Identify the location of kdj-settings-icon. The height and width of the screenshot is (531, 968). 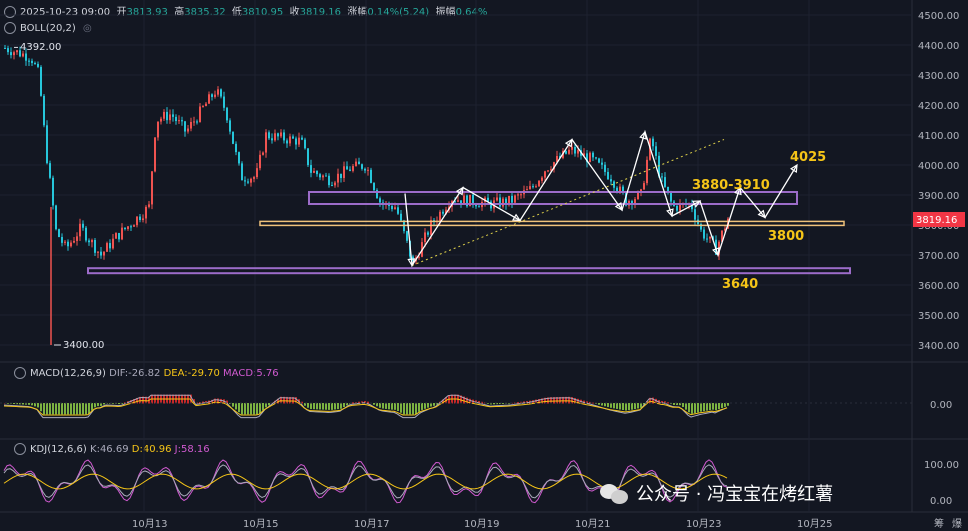
(20, 449).